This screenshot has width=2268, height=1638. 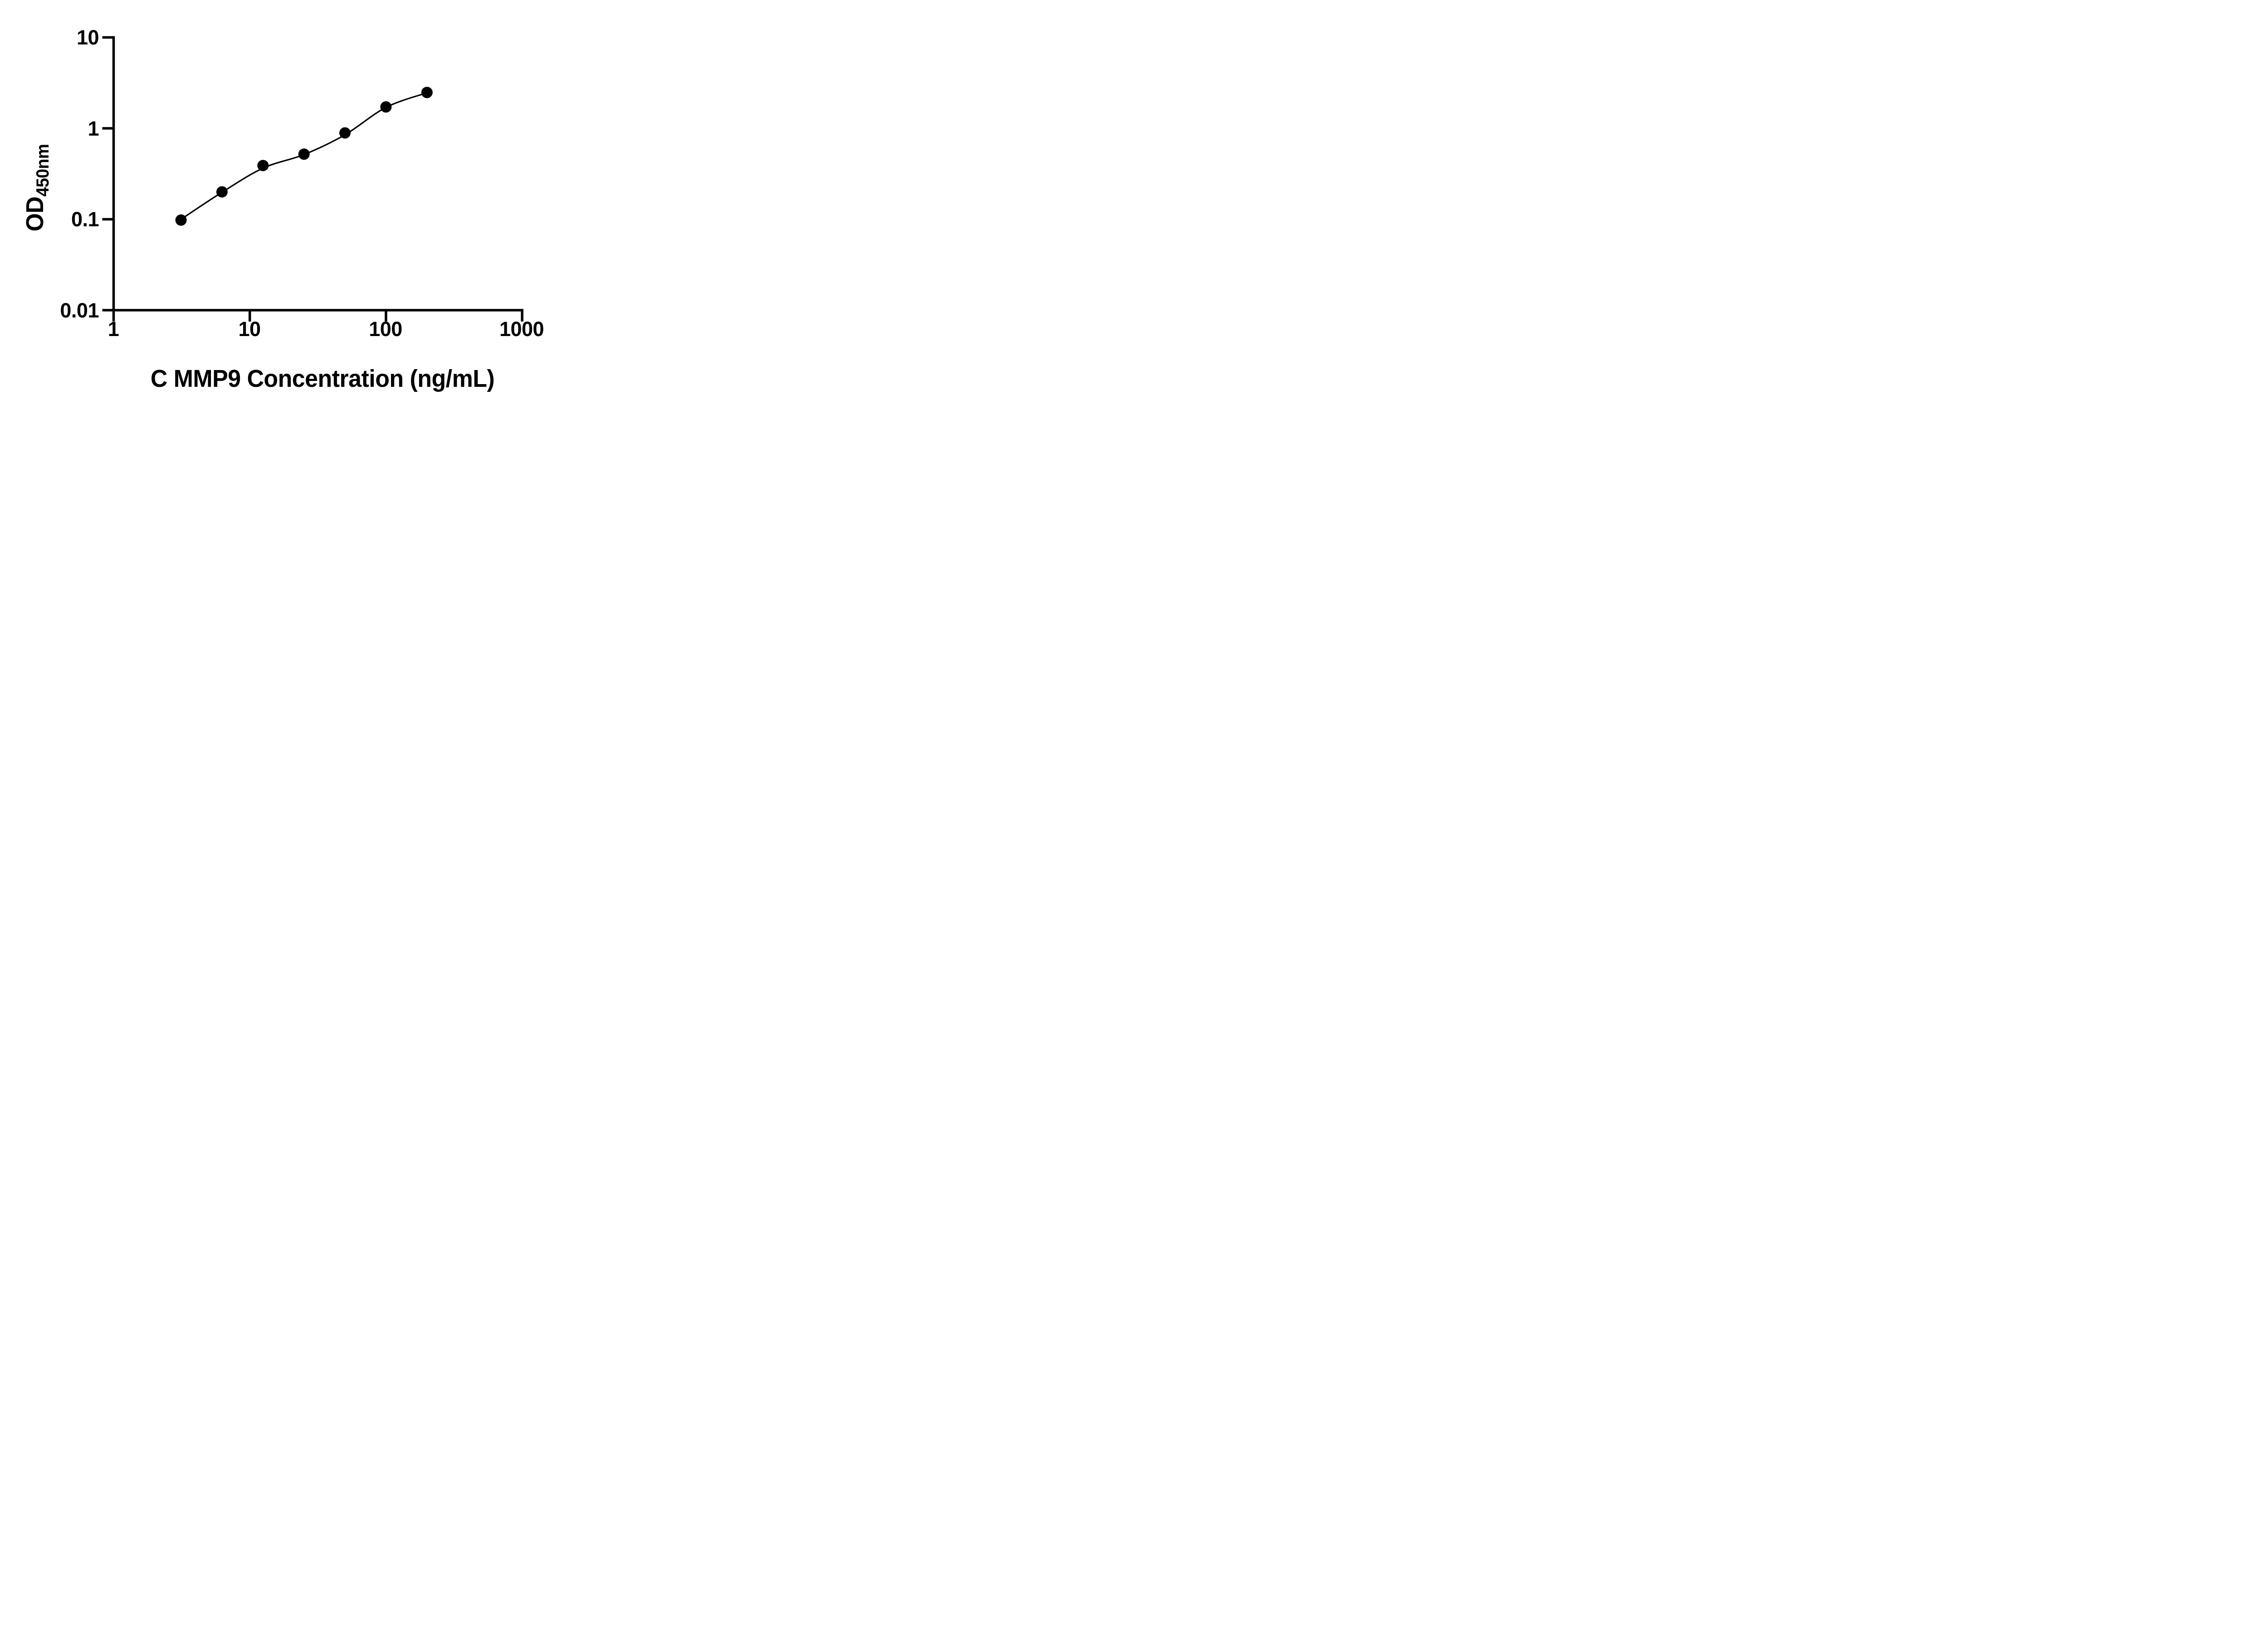 I want to click on x-tick-label-1: 1, so click(x=113, y=329).